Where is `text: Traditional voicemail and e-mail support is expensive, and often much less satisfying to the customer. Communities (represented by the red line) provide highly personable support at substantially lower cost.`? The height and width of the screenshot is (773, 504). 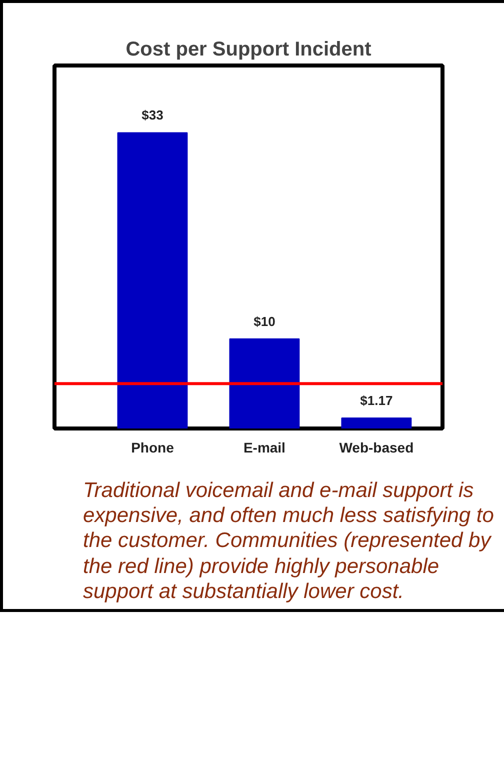 text: Traditional voicemail and e-mail support is expensive, and often much less satisfying to the customer. Communities (represented by the red line) provide highly personable support at substantially lower cost. is located at coordinates (289, 541).